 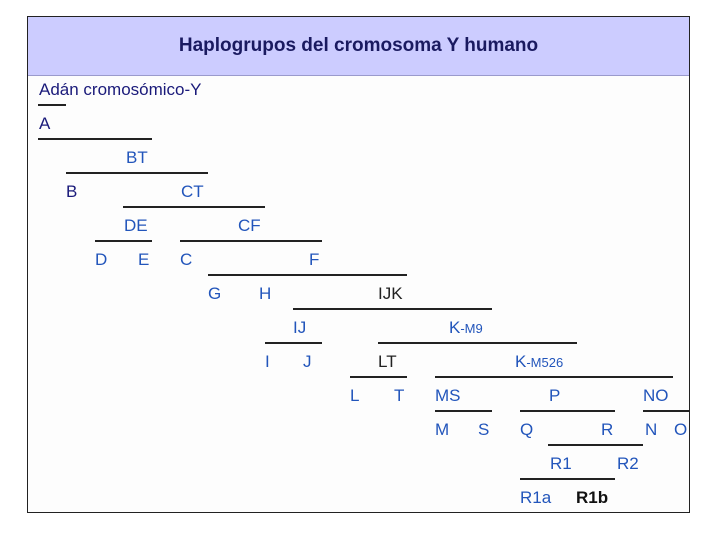 I want to click on node-ct: CT, so click(x=192, y=191).